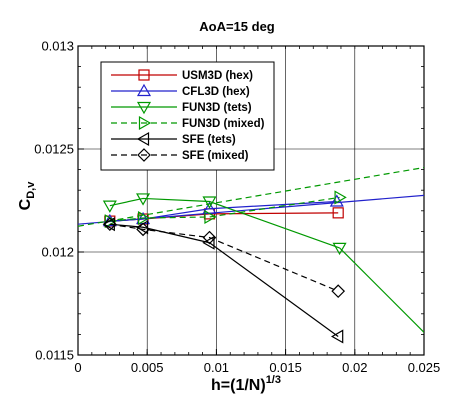 Image resolution: width=450 pixels, height=400 pixels. What do you see at coordinates (223, 124) in the screenshot?
I see `legend-label: FUN3D (mixed)` at bounding box center [223, 124].